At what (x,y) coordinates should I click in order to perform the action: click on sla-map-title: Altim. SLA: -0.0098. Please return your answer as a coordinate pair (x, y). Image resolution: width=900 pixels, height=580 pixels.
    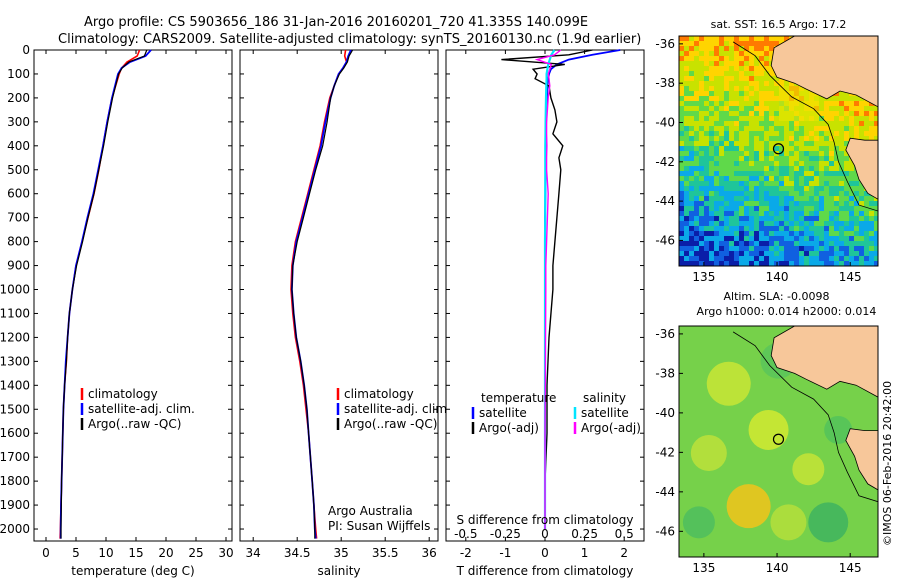
    Looking at the image, I should click on (776, 296).